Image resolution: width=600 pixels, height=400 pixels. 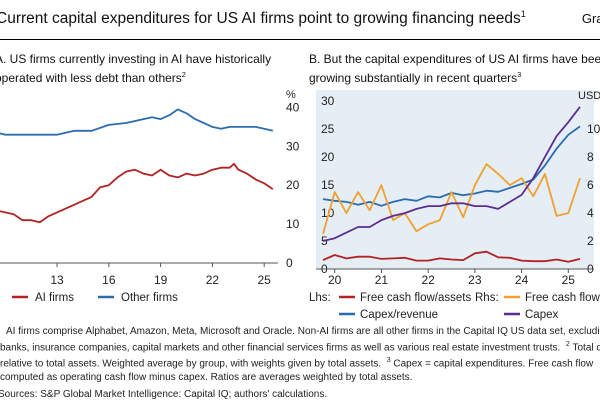 I want to click on title-rule, so click(x=300, y=39).